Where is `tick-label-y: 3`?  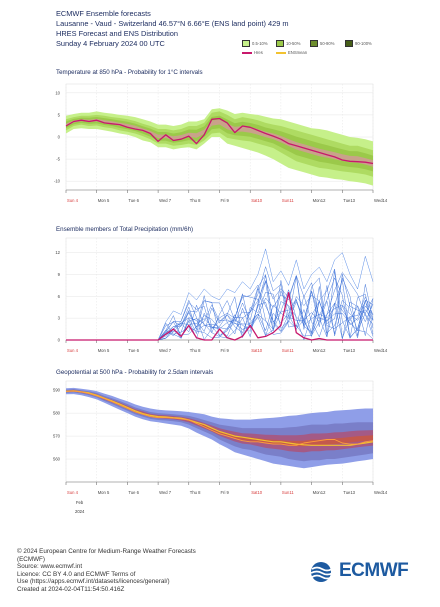 tick-label-y: 3 is located at coordinates (59, 318).